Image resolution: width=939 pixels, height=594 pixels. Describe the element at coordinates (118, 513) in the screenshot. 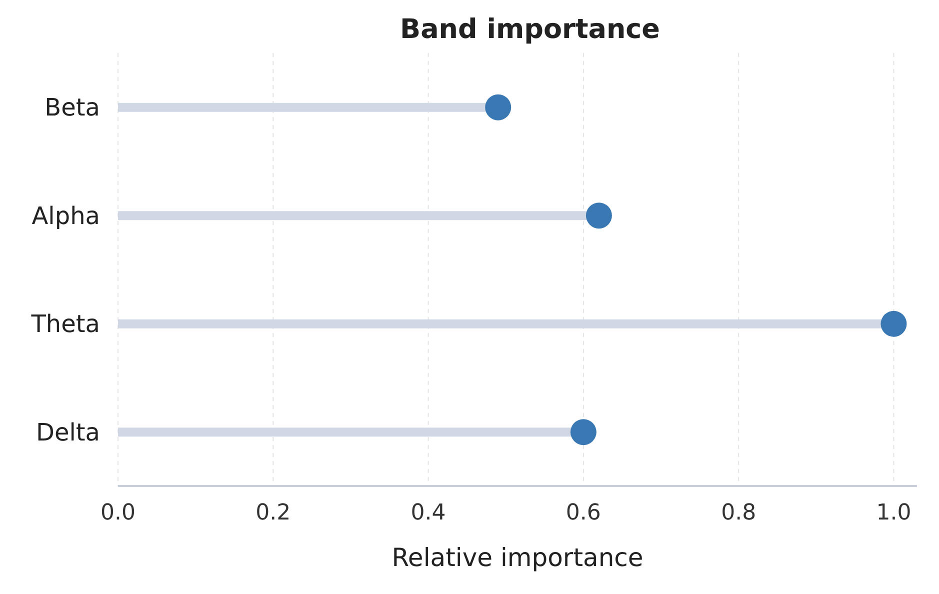

I see `x-tick-label: 0.0` at that location.